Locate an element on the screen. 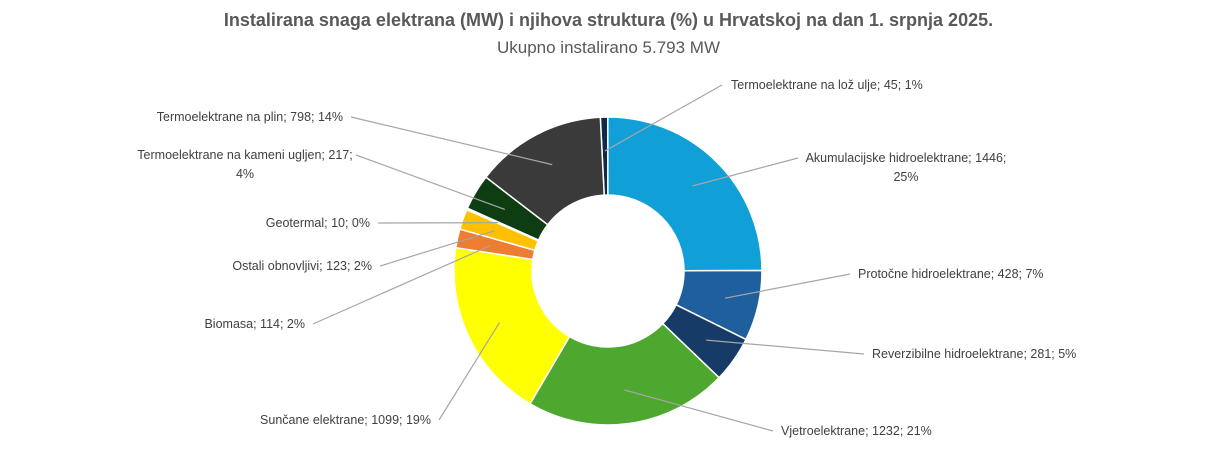 This screenshot has height=467, width=1217. data-label-termoelektrane-na-plin: Termoelektrane na plin; 798; 14% is located at coordinates (250, 117).